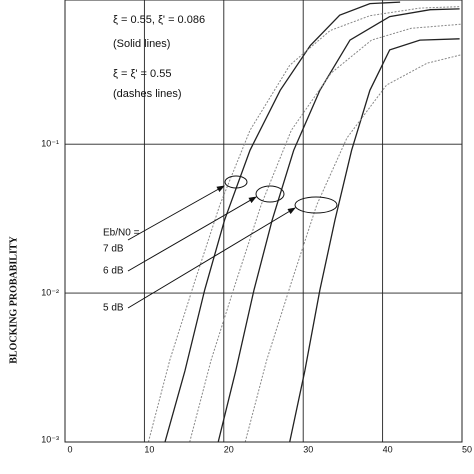  What do you see at coordinates (467, 449) in the screenshot?
I see `x-tick-label: 50` at bounding box center [467, 449].